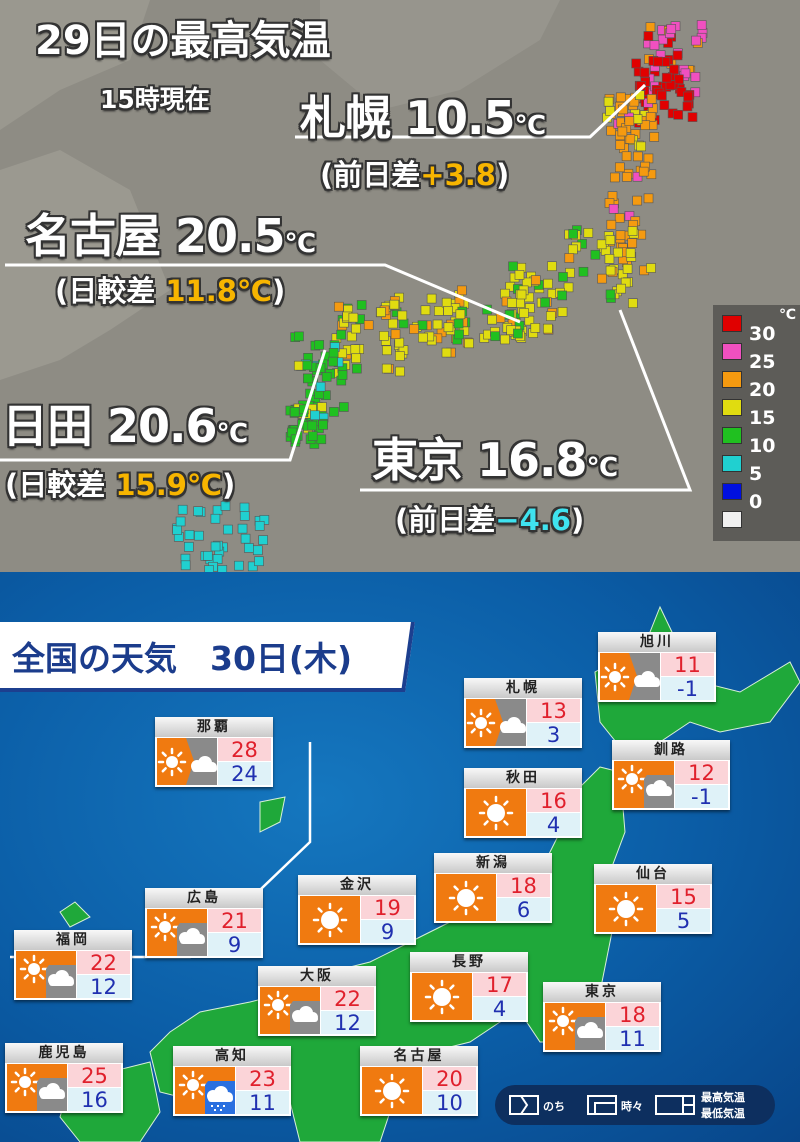  Describe the element at coordinates (317, 976) in the screenshot. I see `city-name: 大阪` at that location.